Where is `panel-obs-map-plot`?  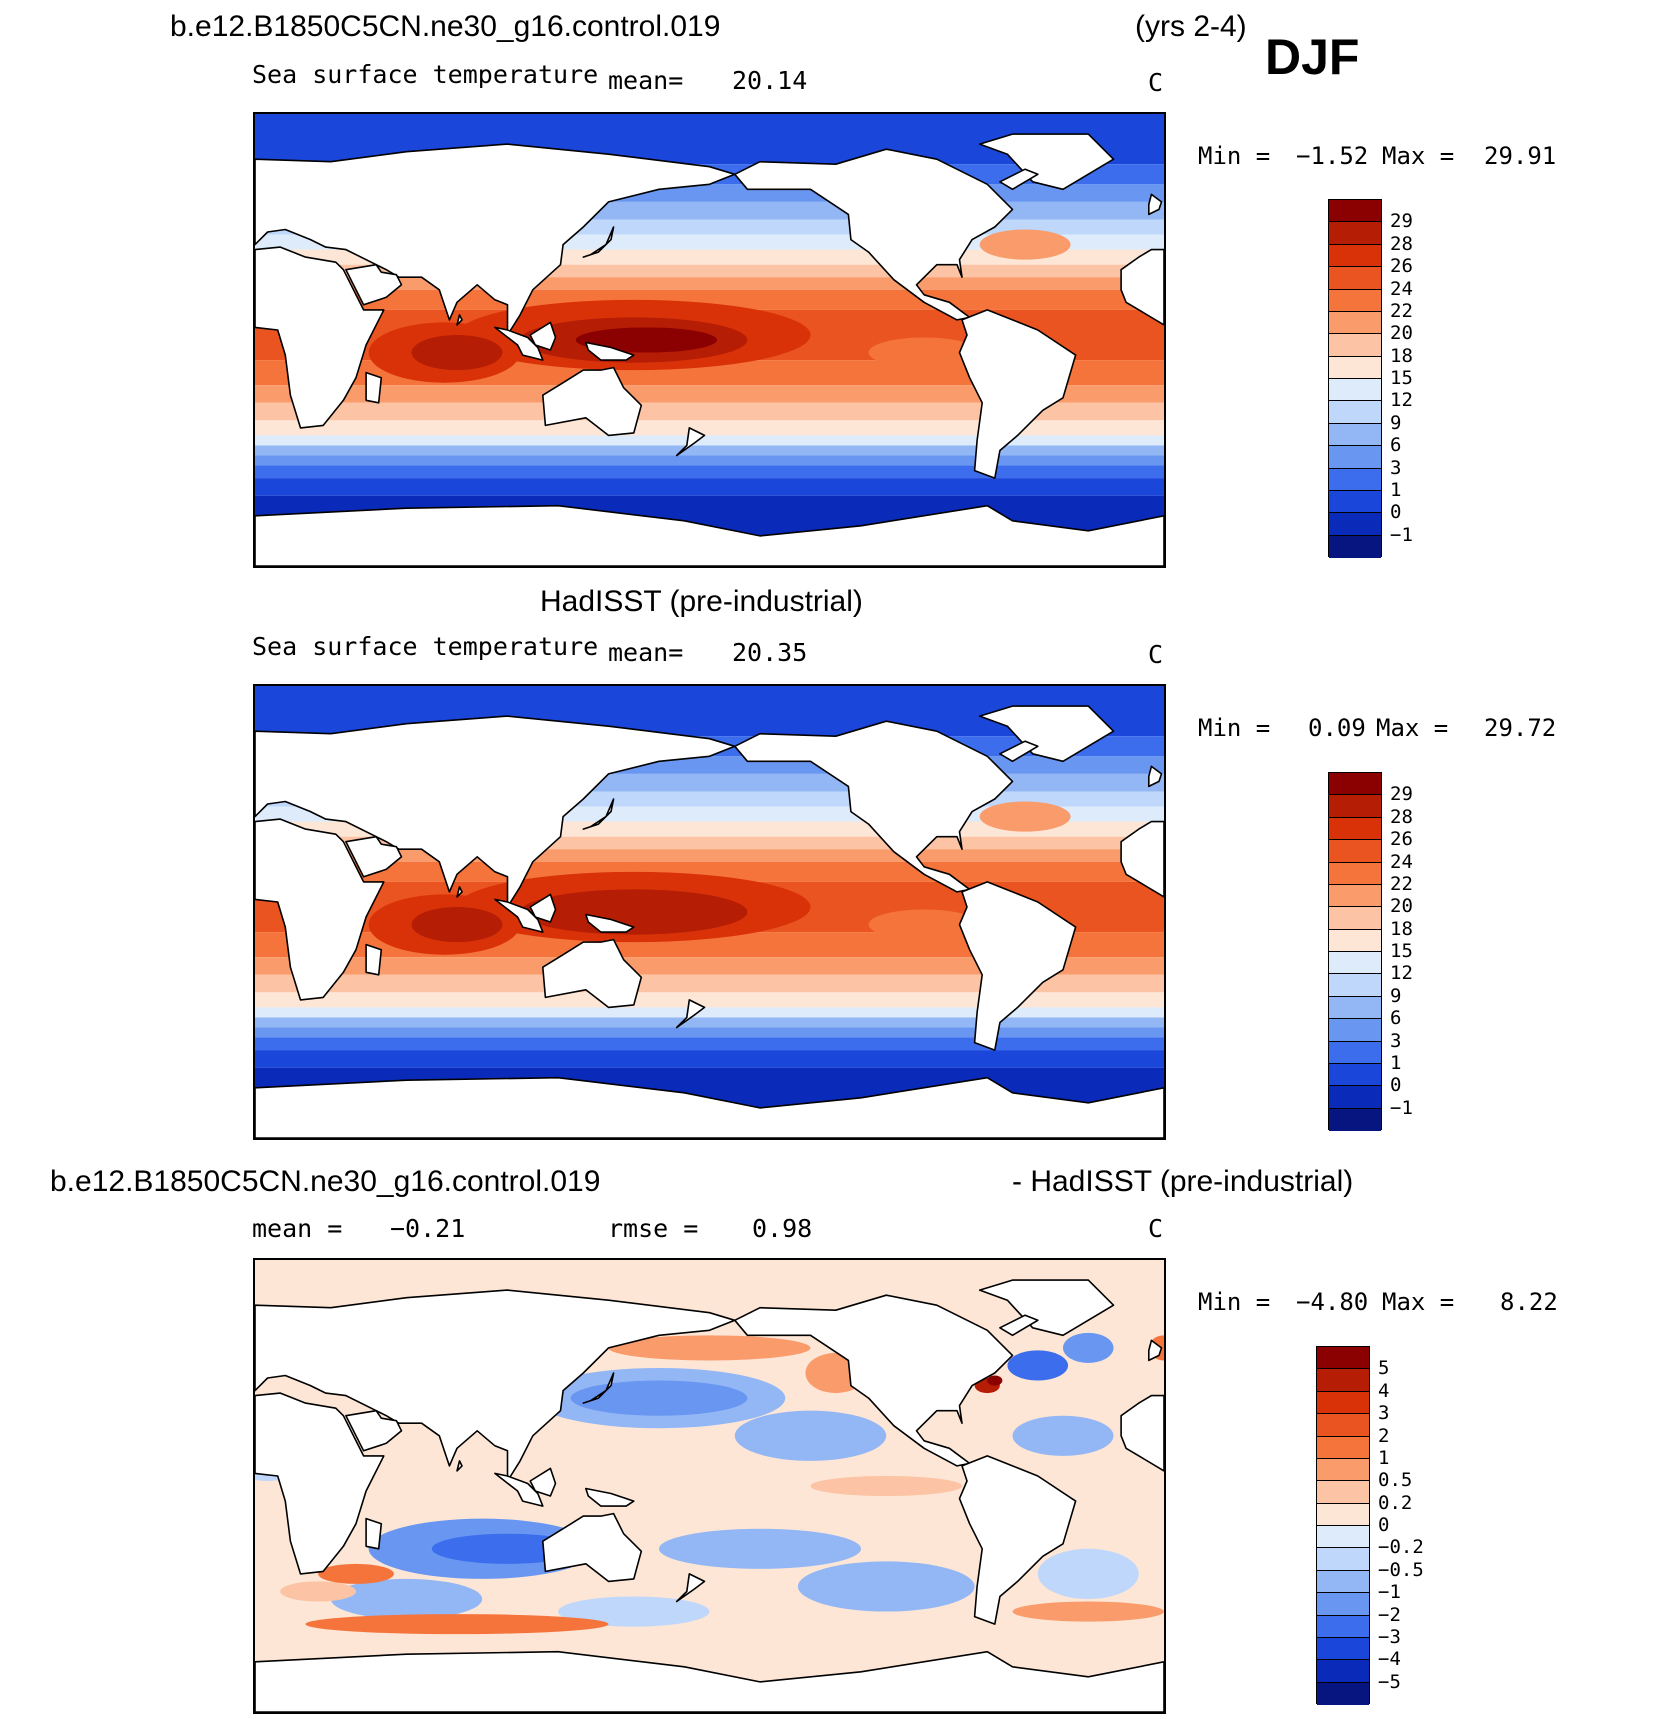 panel-obs-map-plot is located at coordinates (709, 912).